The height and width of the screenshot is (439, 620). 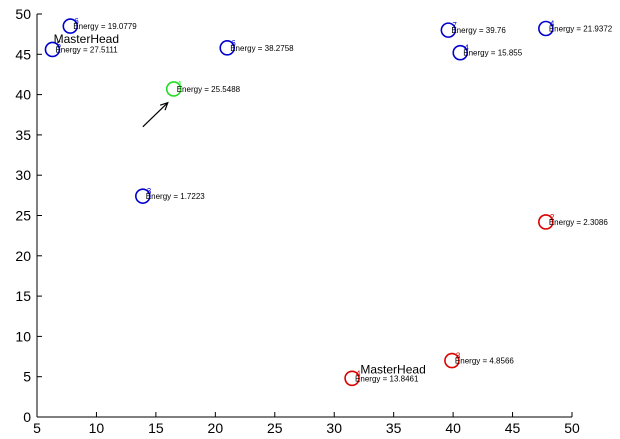 I want to click on y-tick-label: 10, so click(x=23, y=336).